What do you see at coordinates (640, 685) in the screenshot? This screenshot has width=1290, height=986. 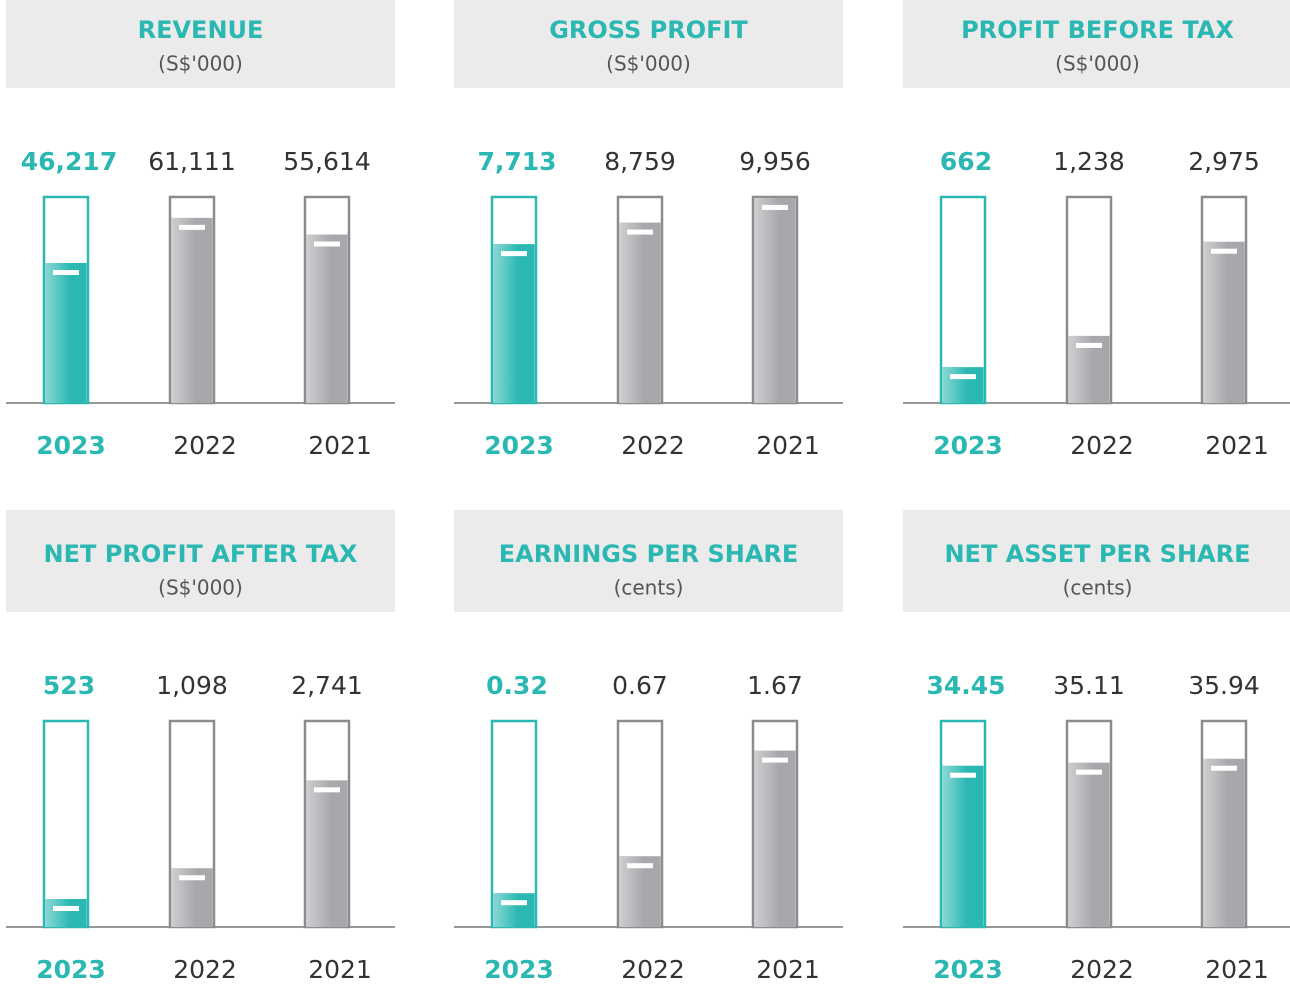 I see `value-label: 0.67` at bounding box center [640, 685].